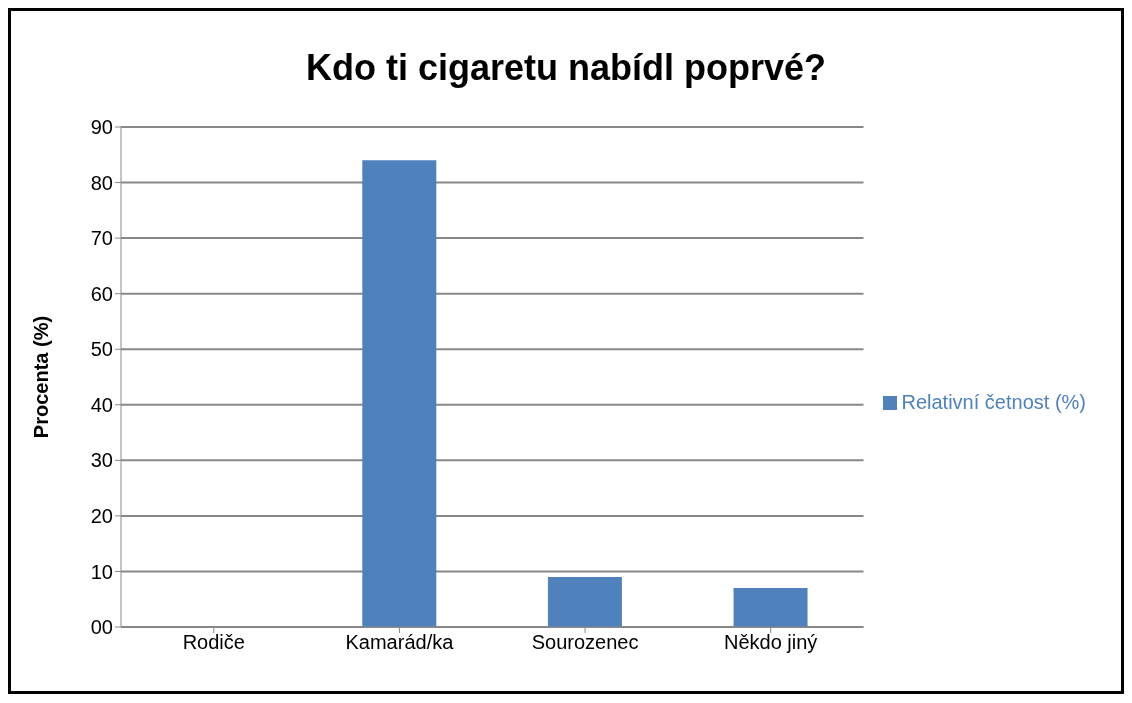 The width and height of the screenshot is (1132, 703). Describe the element at coordinates (101, 515) in the screenshot. I see `y-tick-label: 20` at that location.